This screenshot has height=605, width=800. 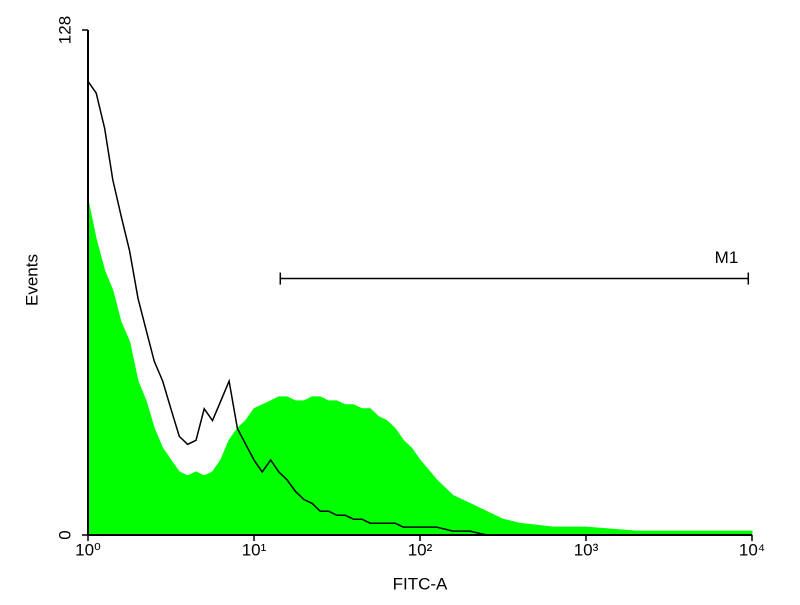 I want to click on x-tick-label: 10⁰, so click(x=88, y=549).